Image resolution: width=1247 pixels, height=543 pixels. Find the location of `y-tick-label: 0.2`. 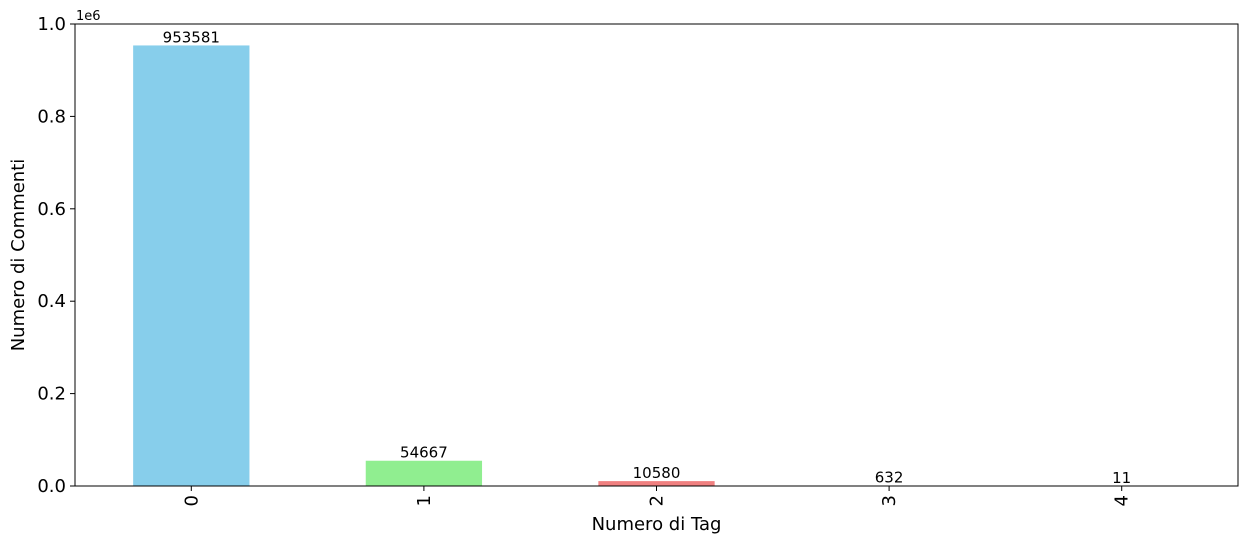

y-tick-label: 0.2 is located at coordinates (51, 394).